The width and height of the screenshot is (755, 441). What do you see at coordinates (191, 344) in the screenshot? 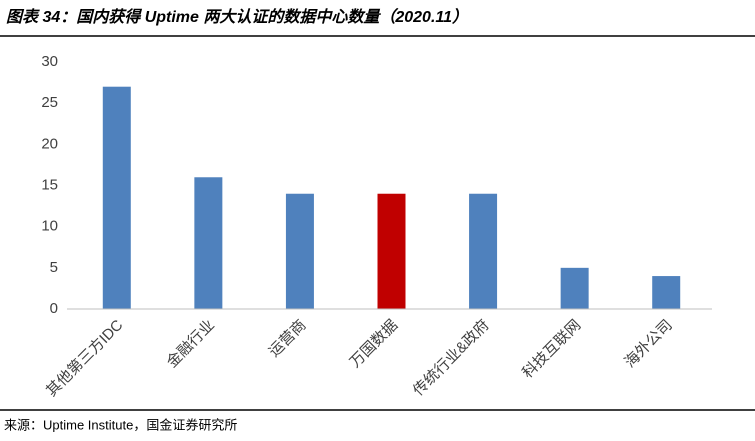
I see `x-tick-label: 金融行业` at bounding box center [191, 344].